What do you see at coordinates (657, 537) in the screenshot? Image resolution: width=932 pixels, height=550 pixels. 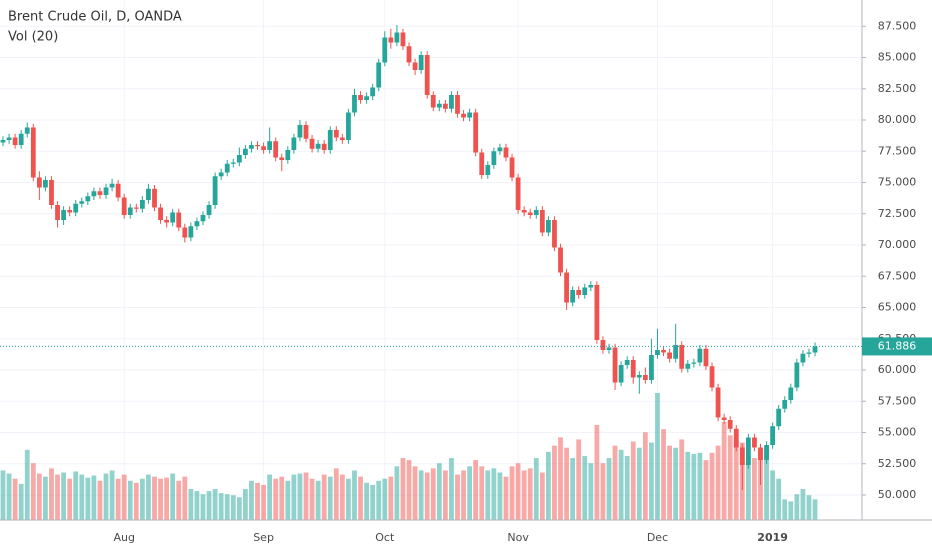 I see `x-tick-label: Dec` at bounding box center [657, 537].